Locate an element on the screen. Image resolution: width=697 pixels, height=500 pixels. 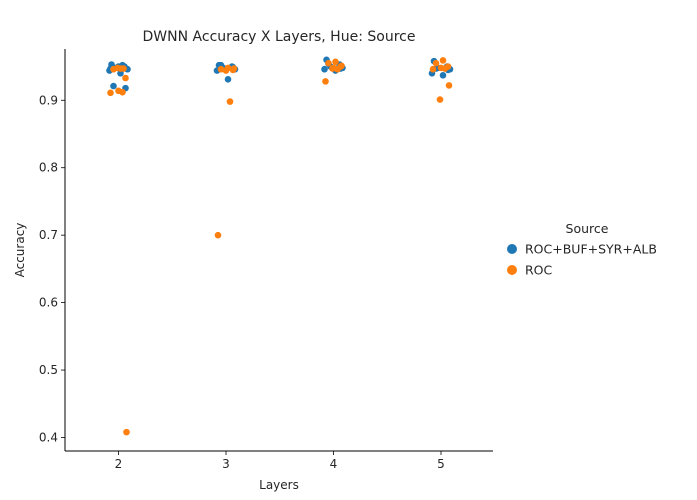
chart-title: DWNN Accuracy X Layers, Hue: Source is located at coordinates (279, 37).